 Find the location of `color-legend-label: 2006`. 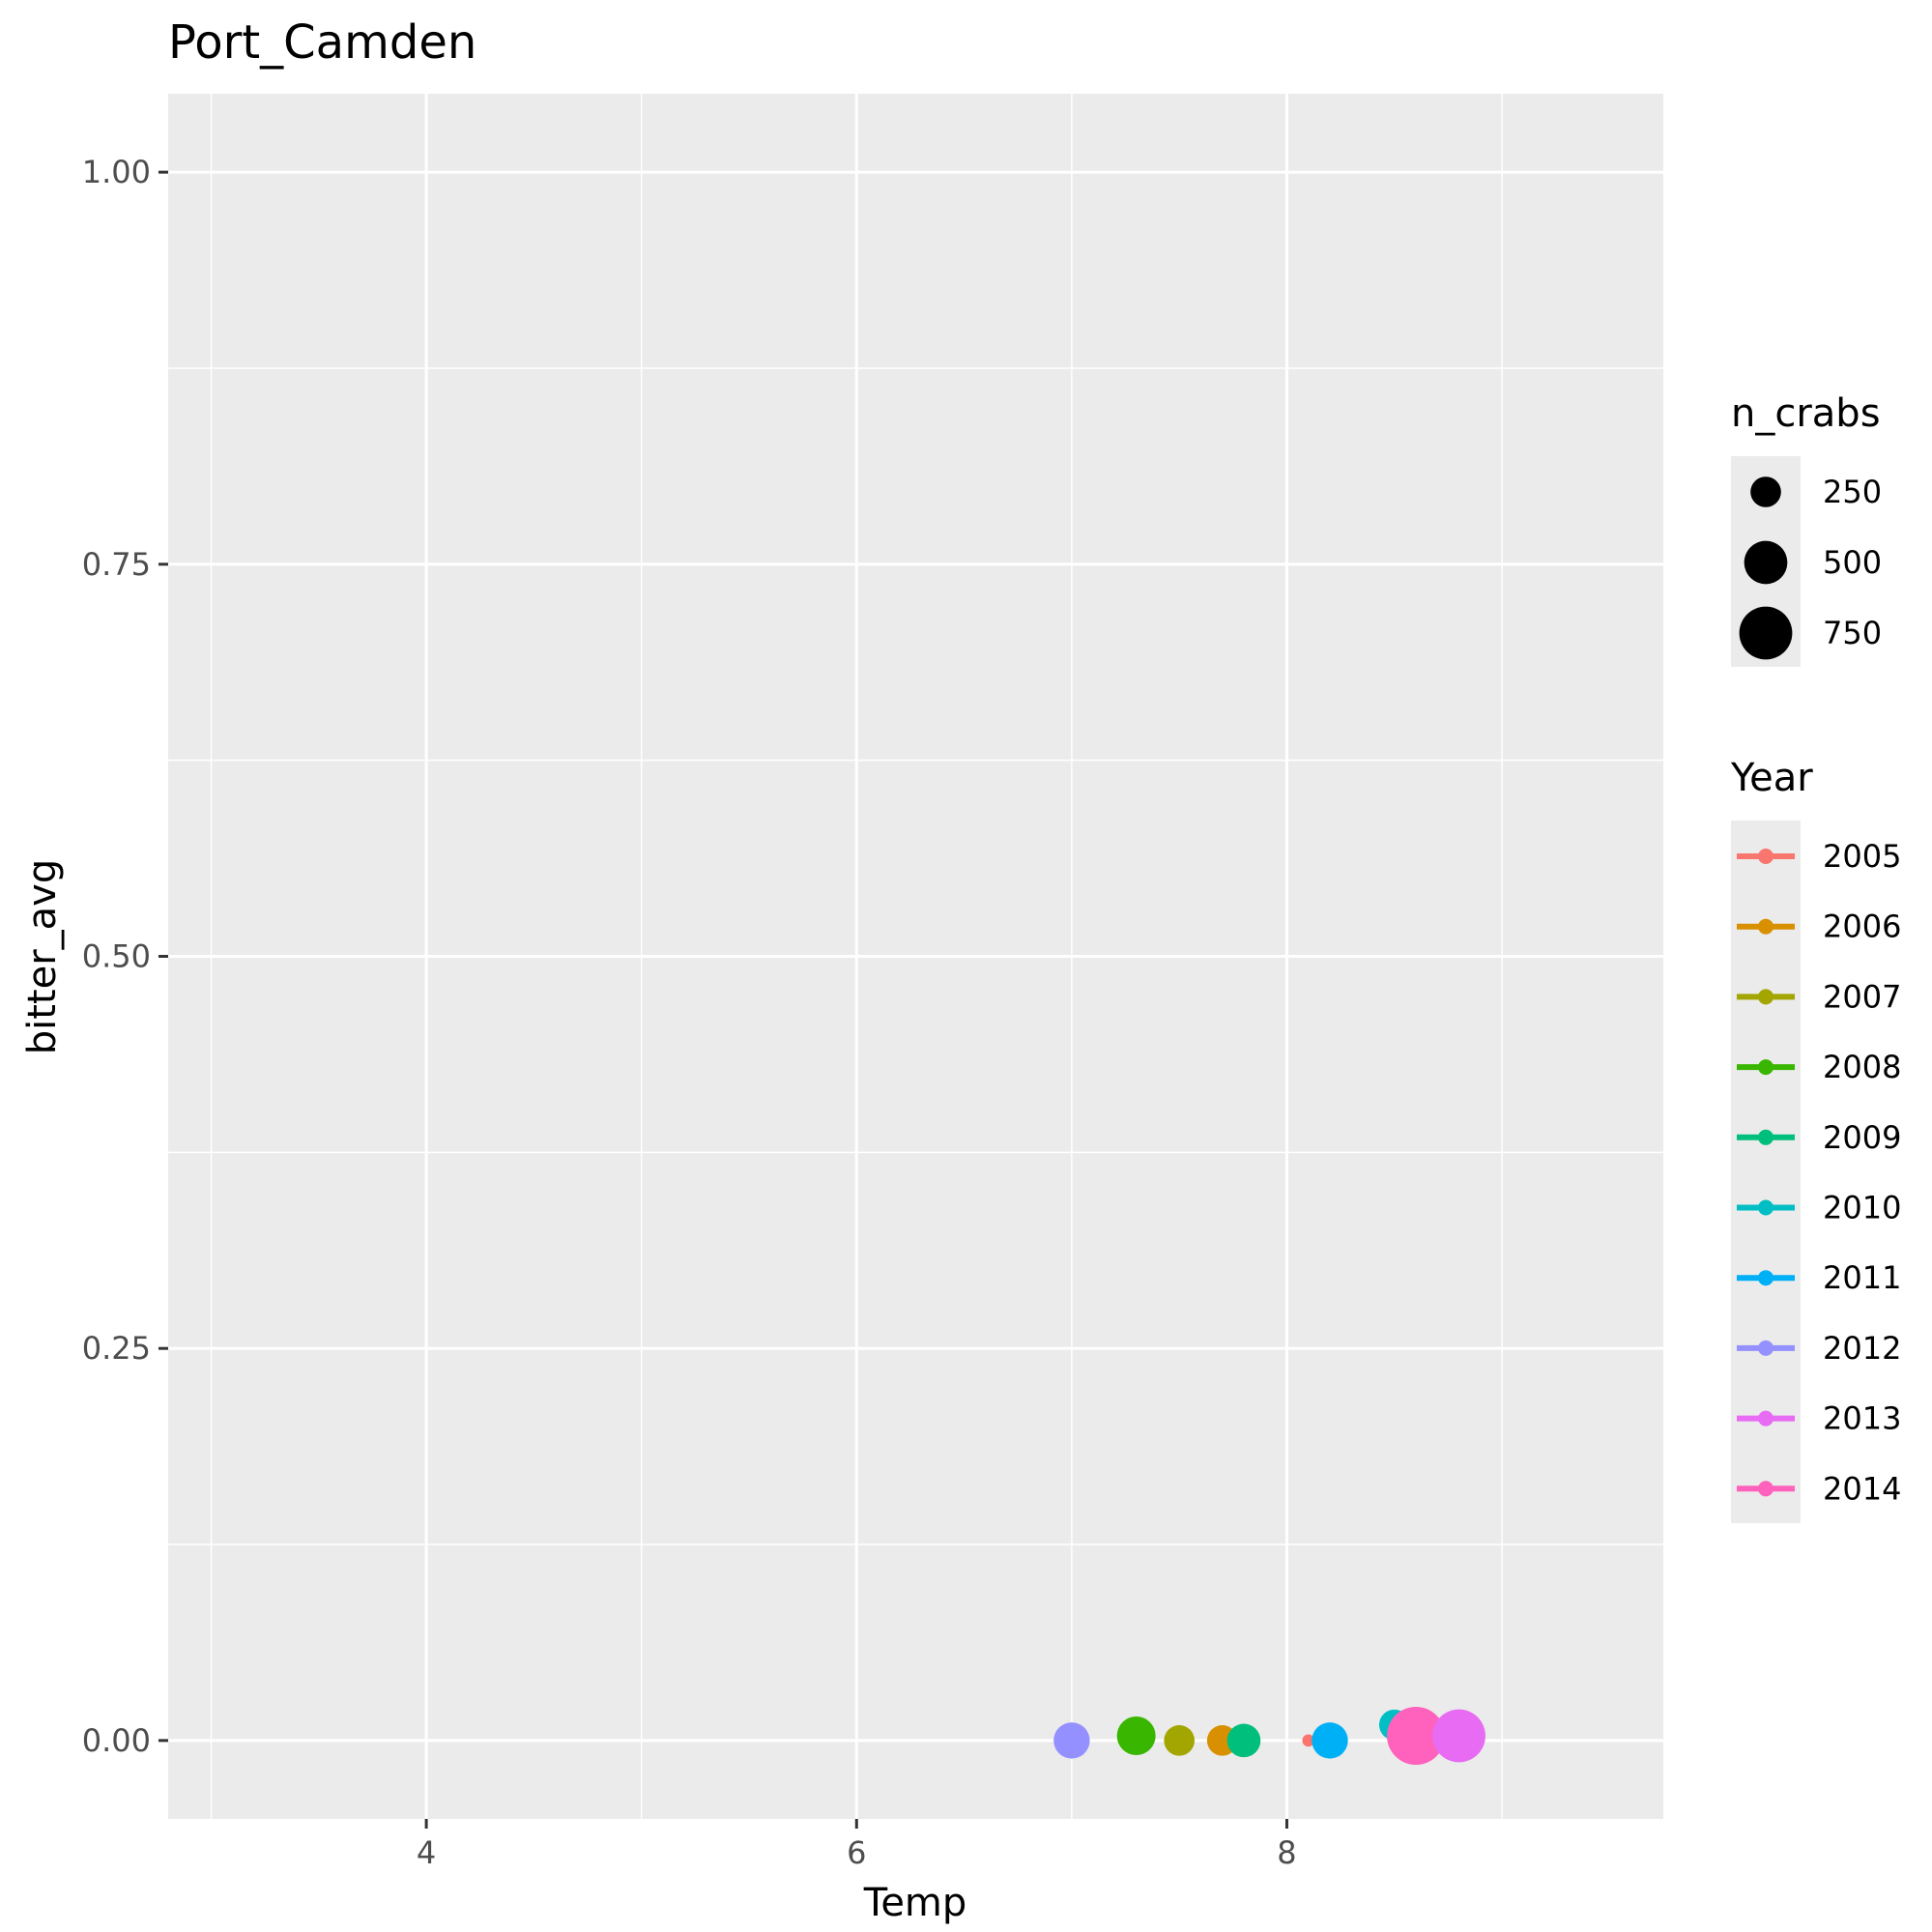

color-legend-label: 2006 is located at coordinates (1862, 926).